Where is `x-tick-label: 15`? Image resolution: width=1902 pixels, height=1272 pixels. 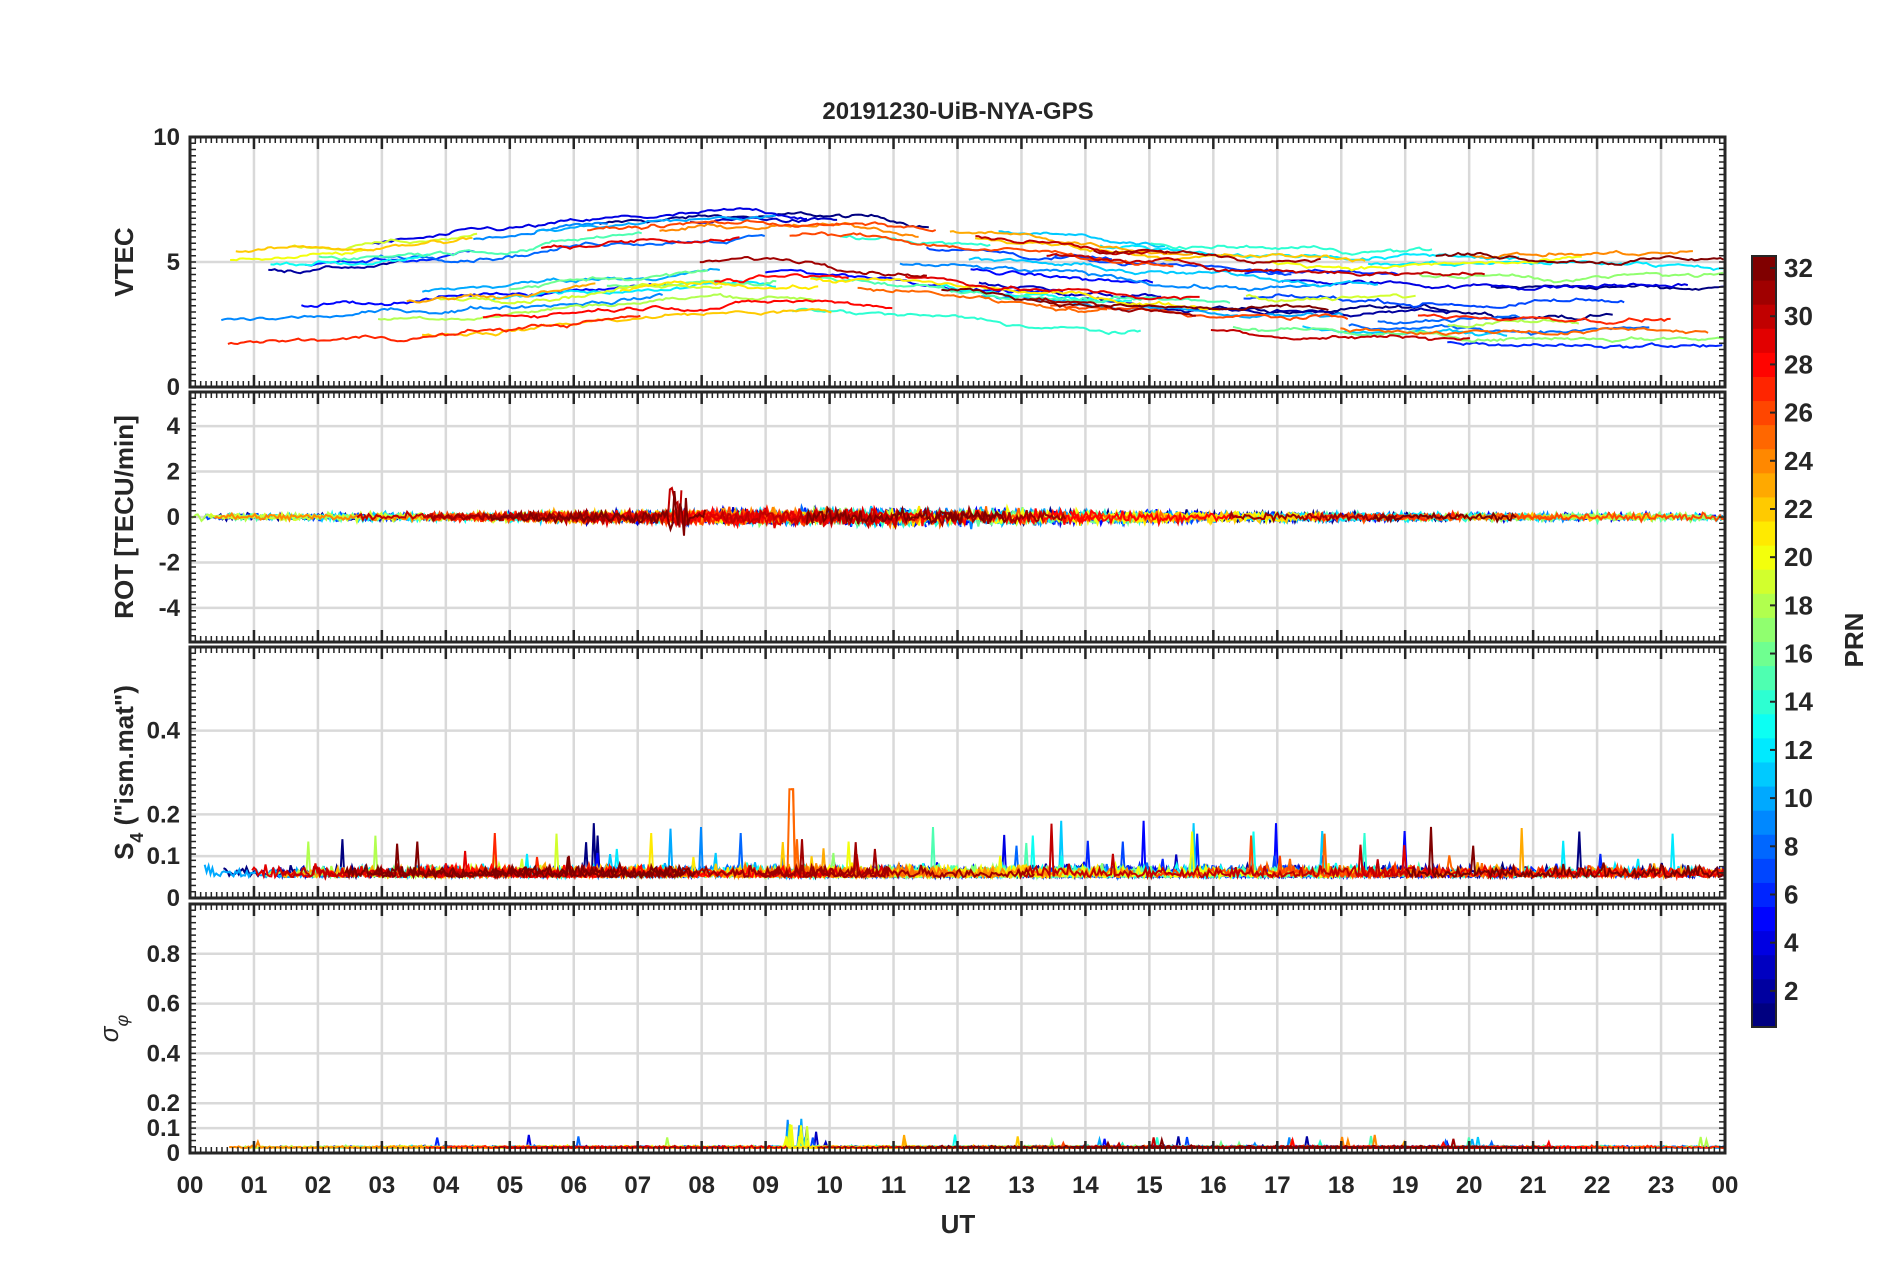
x-tick-label: 15 is located at coordinates (1149, 1185).